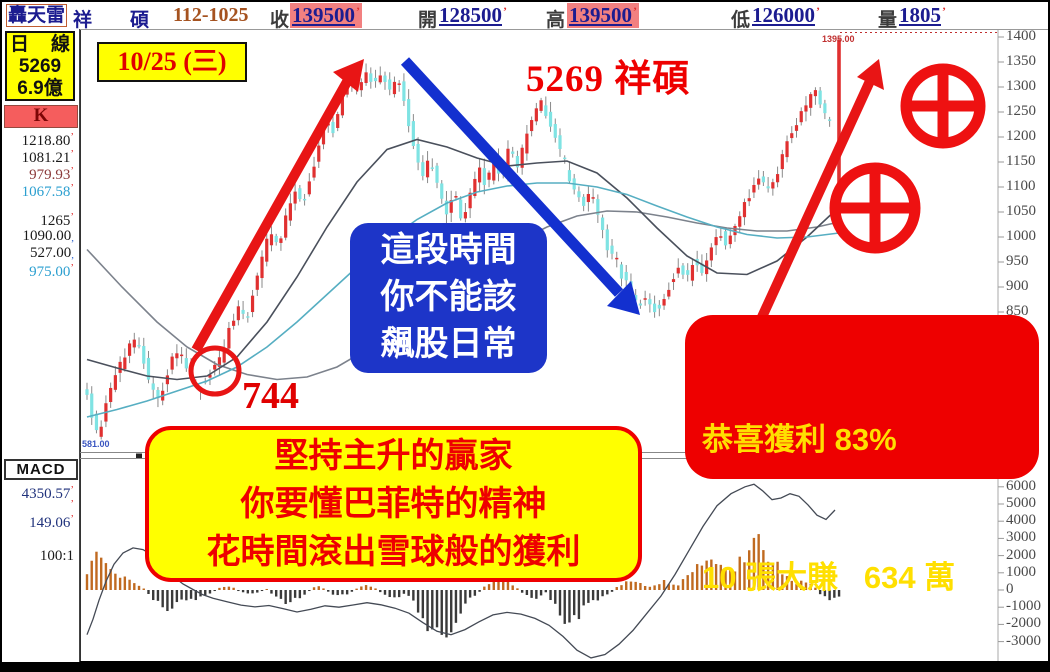 Image resolution: width=1050 pixels, height=672 pixels. What do you see at coordinates (47, 493) in the screenshot?
I see `indicator-value: 4350.57’` at bounding box center [47, 493].